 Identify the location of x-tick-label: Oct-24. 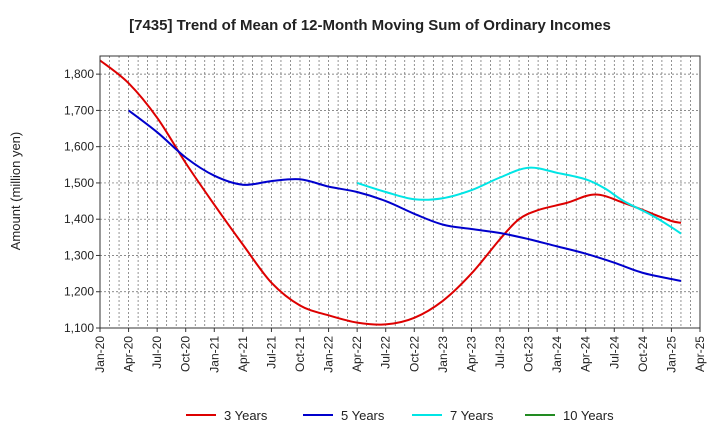
(643, 354).